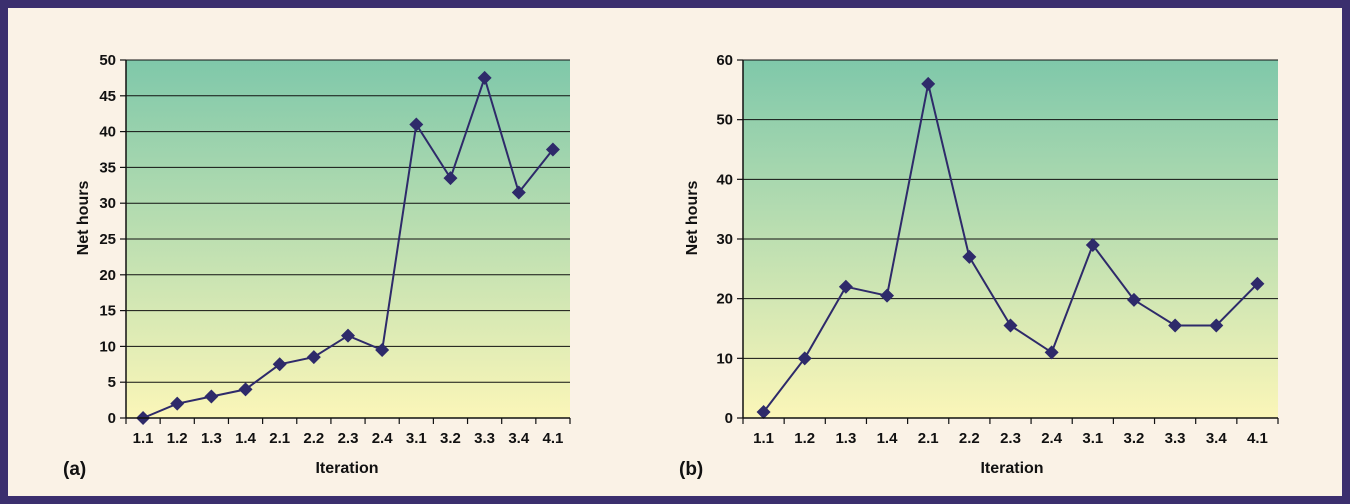 The image size is (1350, 504). Describe the element at coordinates (484, 438) in the screenshot. I see `chart-a-x-tick-label: 3.3` at that location.